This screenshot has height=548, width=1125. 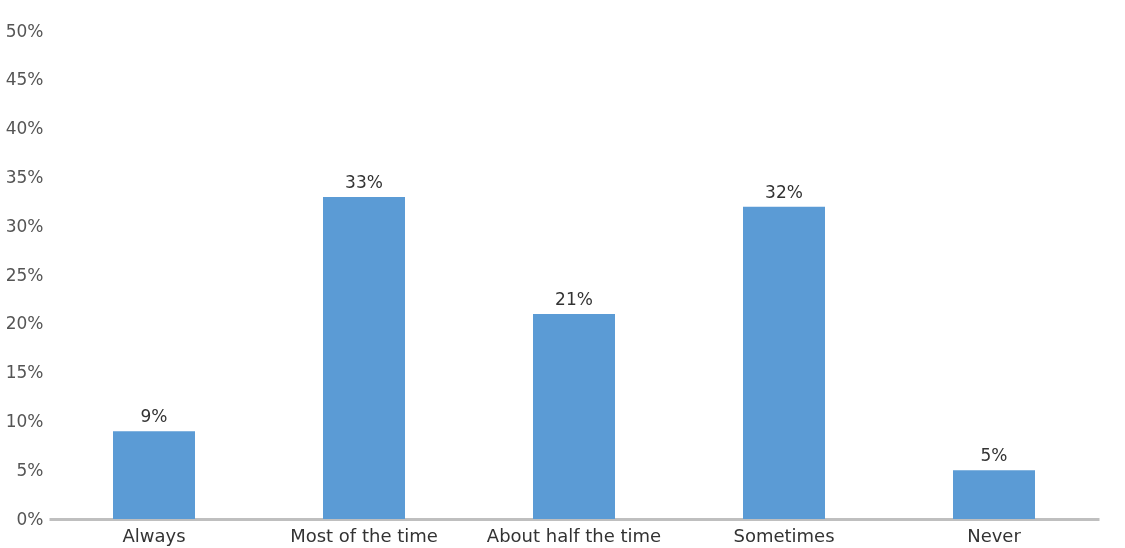 What do you see at coordinates (24, 274) in the screenshot?
I see `y-tick-label: 25%` at bounding box center [24, 274].